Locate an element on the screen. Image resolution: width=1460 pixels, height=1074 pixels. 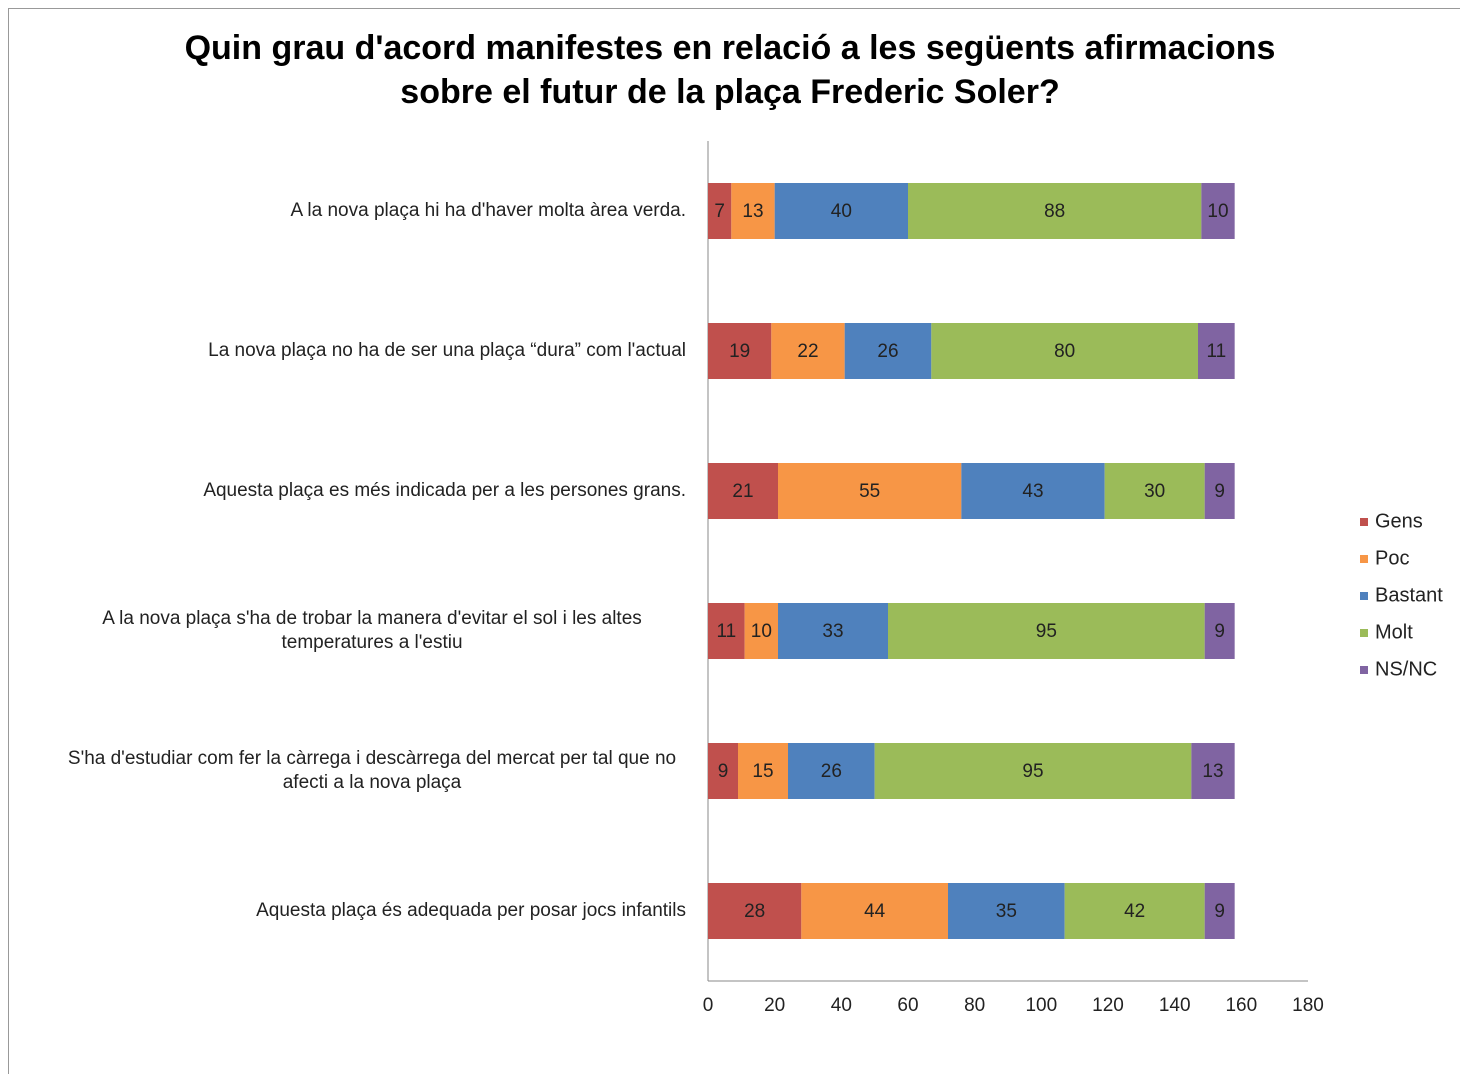
x-tick-label: 20 is located at coordinates (774, 1005).